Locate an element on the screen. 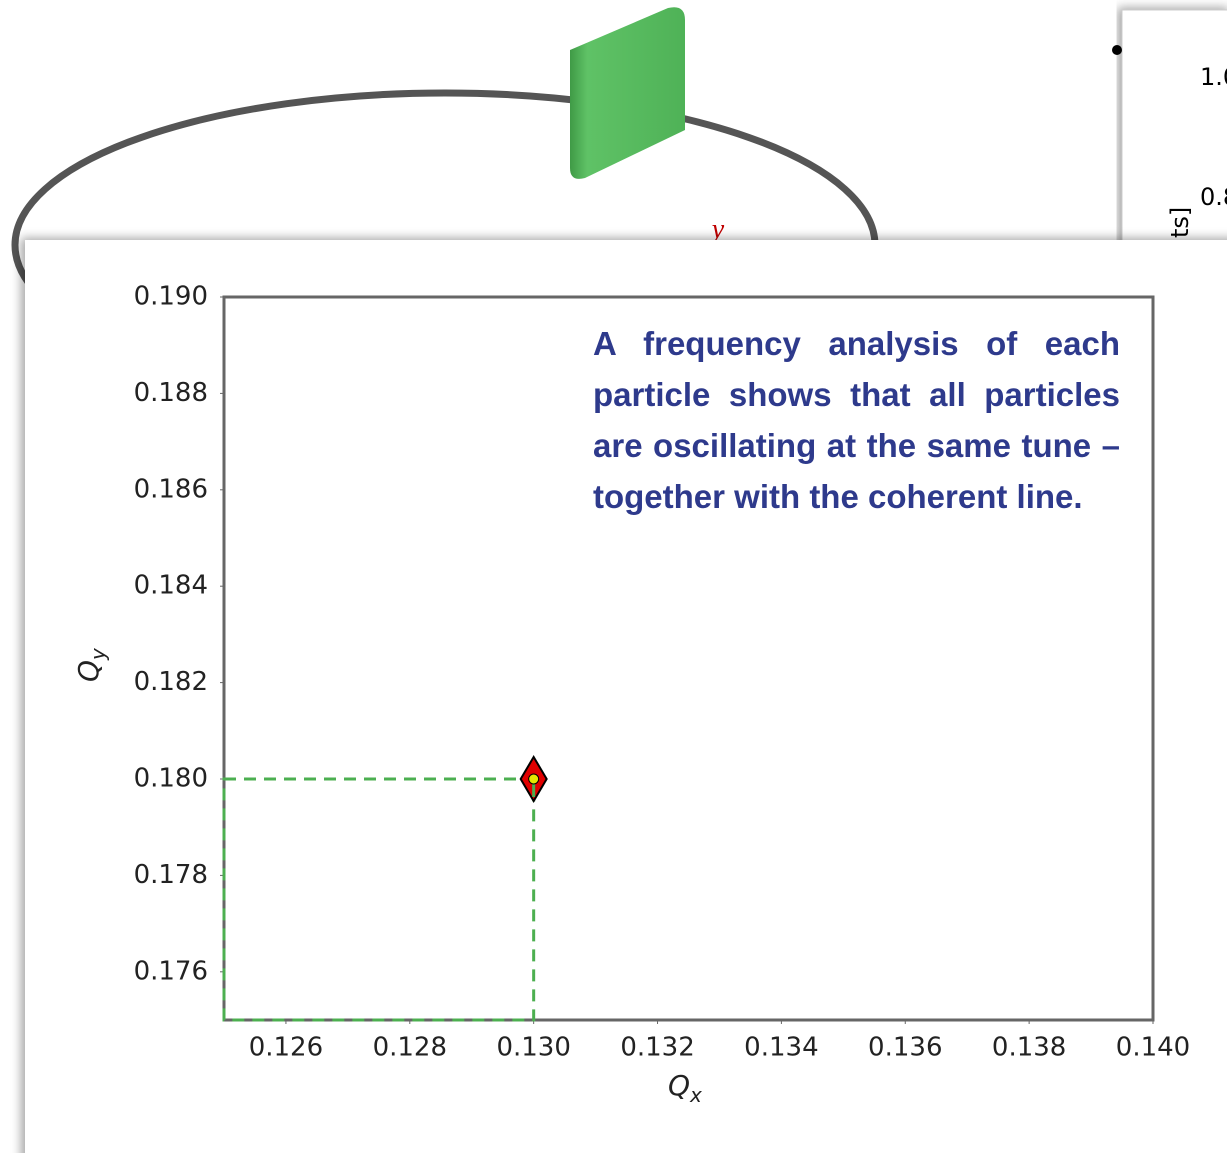 The width and height of the screenshot is (1227, 1153). x-tick-label: 0.126 is located at coordinates (286, 1048).